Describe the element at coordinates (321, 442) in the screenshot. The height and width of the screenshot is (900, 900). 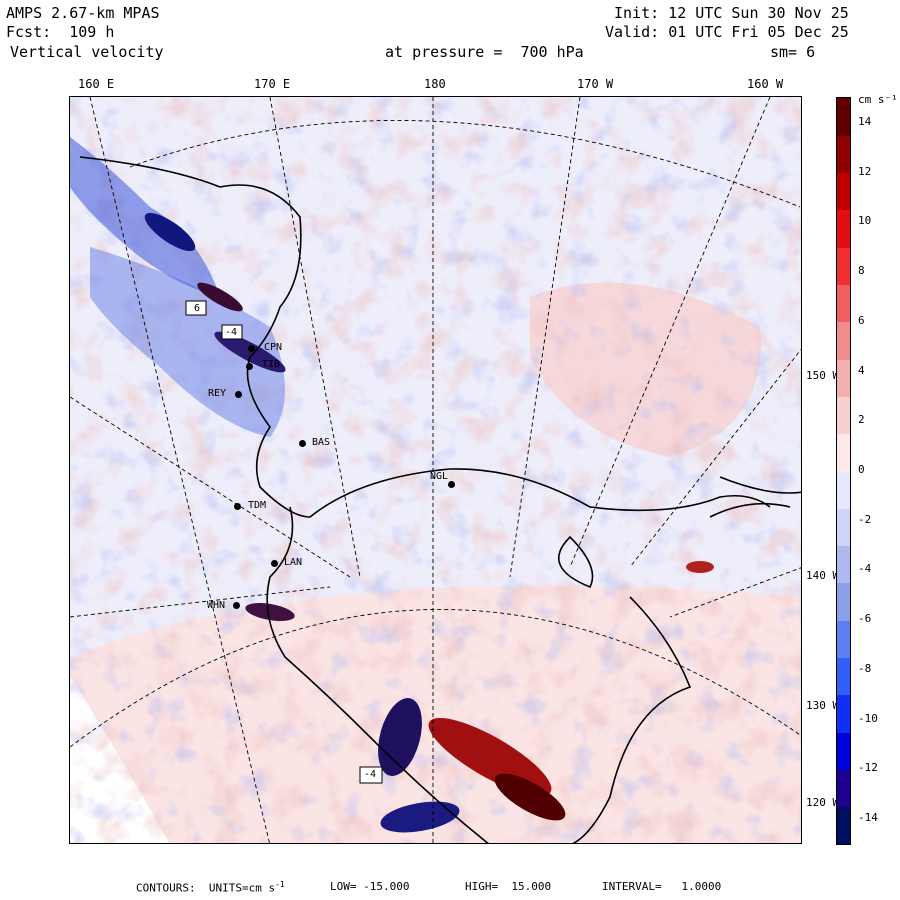
I see `station-label-bas: BAS` at that location.